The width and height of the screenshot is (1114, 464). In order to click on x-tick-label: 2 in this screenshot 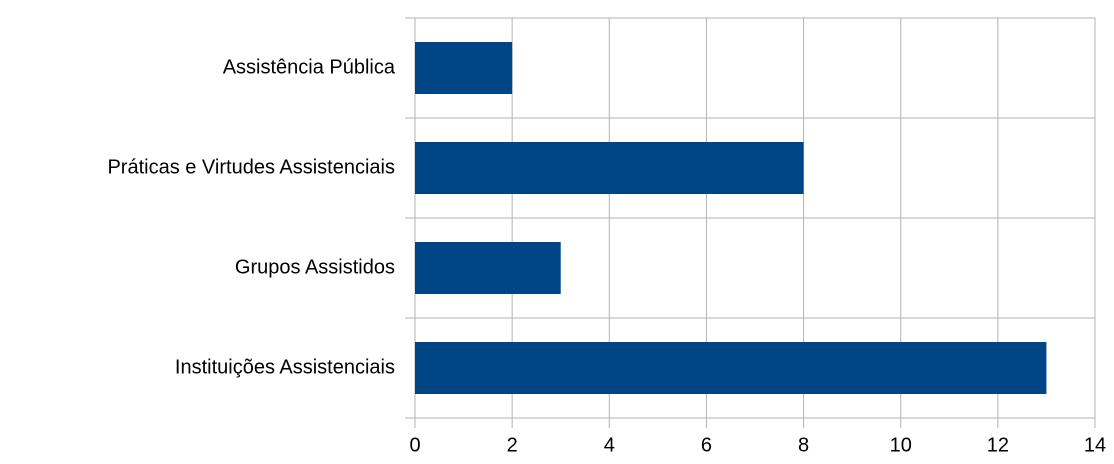, I will do `click(512, 445)`.